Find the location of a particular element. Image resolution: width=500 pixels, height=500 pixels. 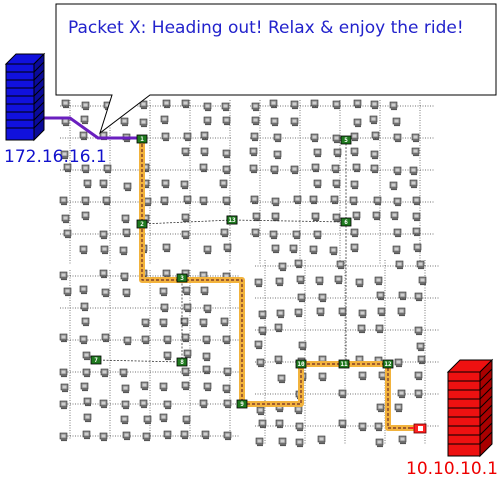

router-icon is located at coordinates (346, 140).